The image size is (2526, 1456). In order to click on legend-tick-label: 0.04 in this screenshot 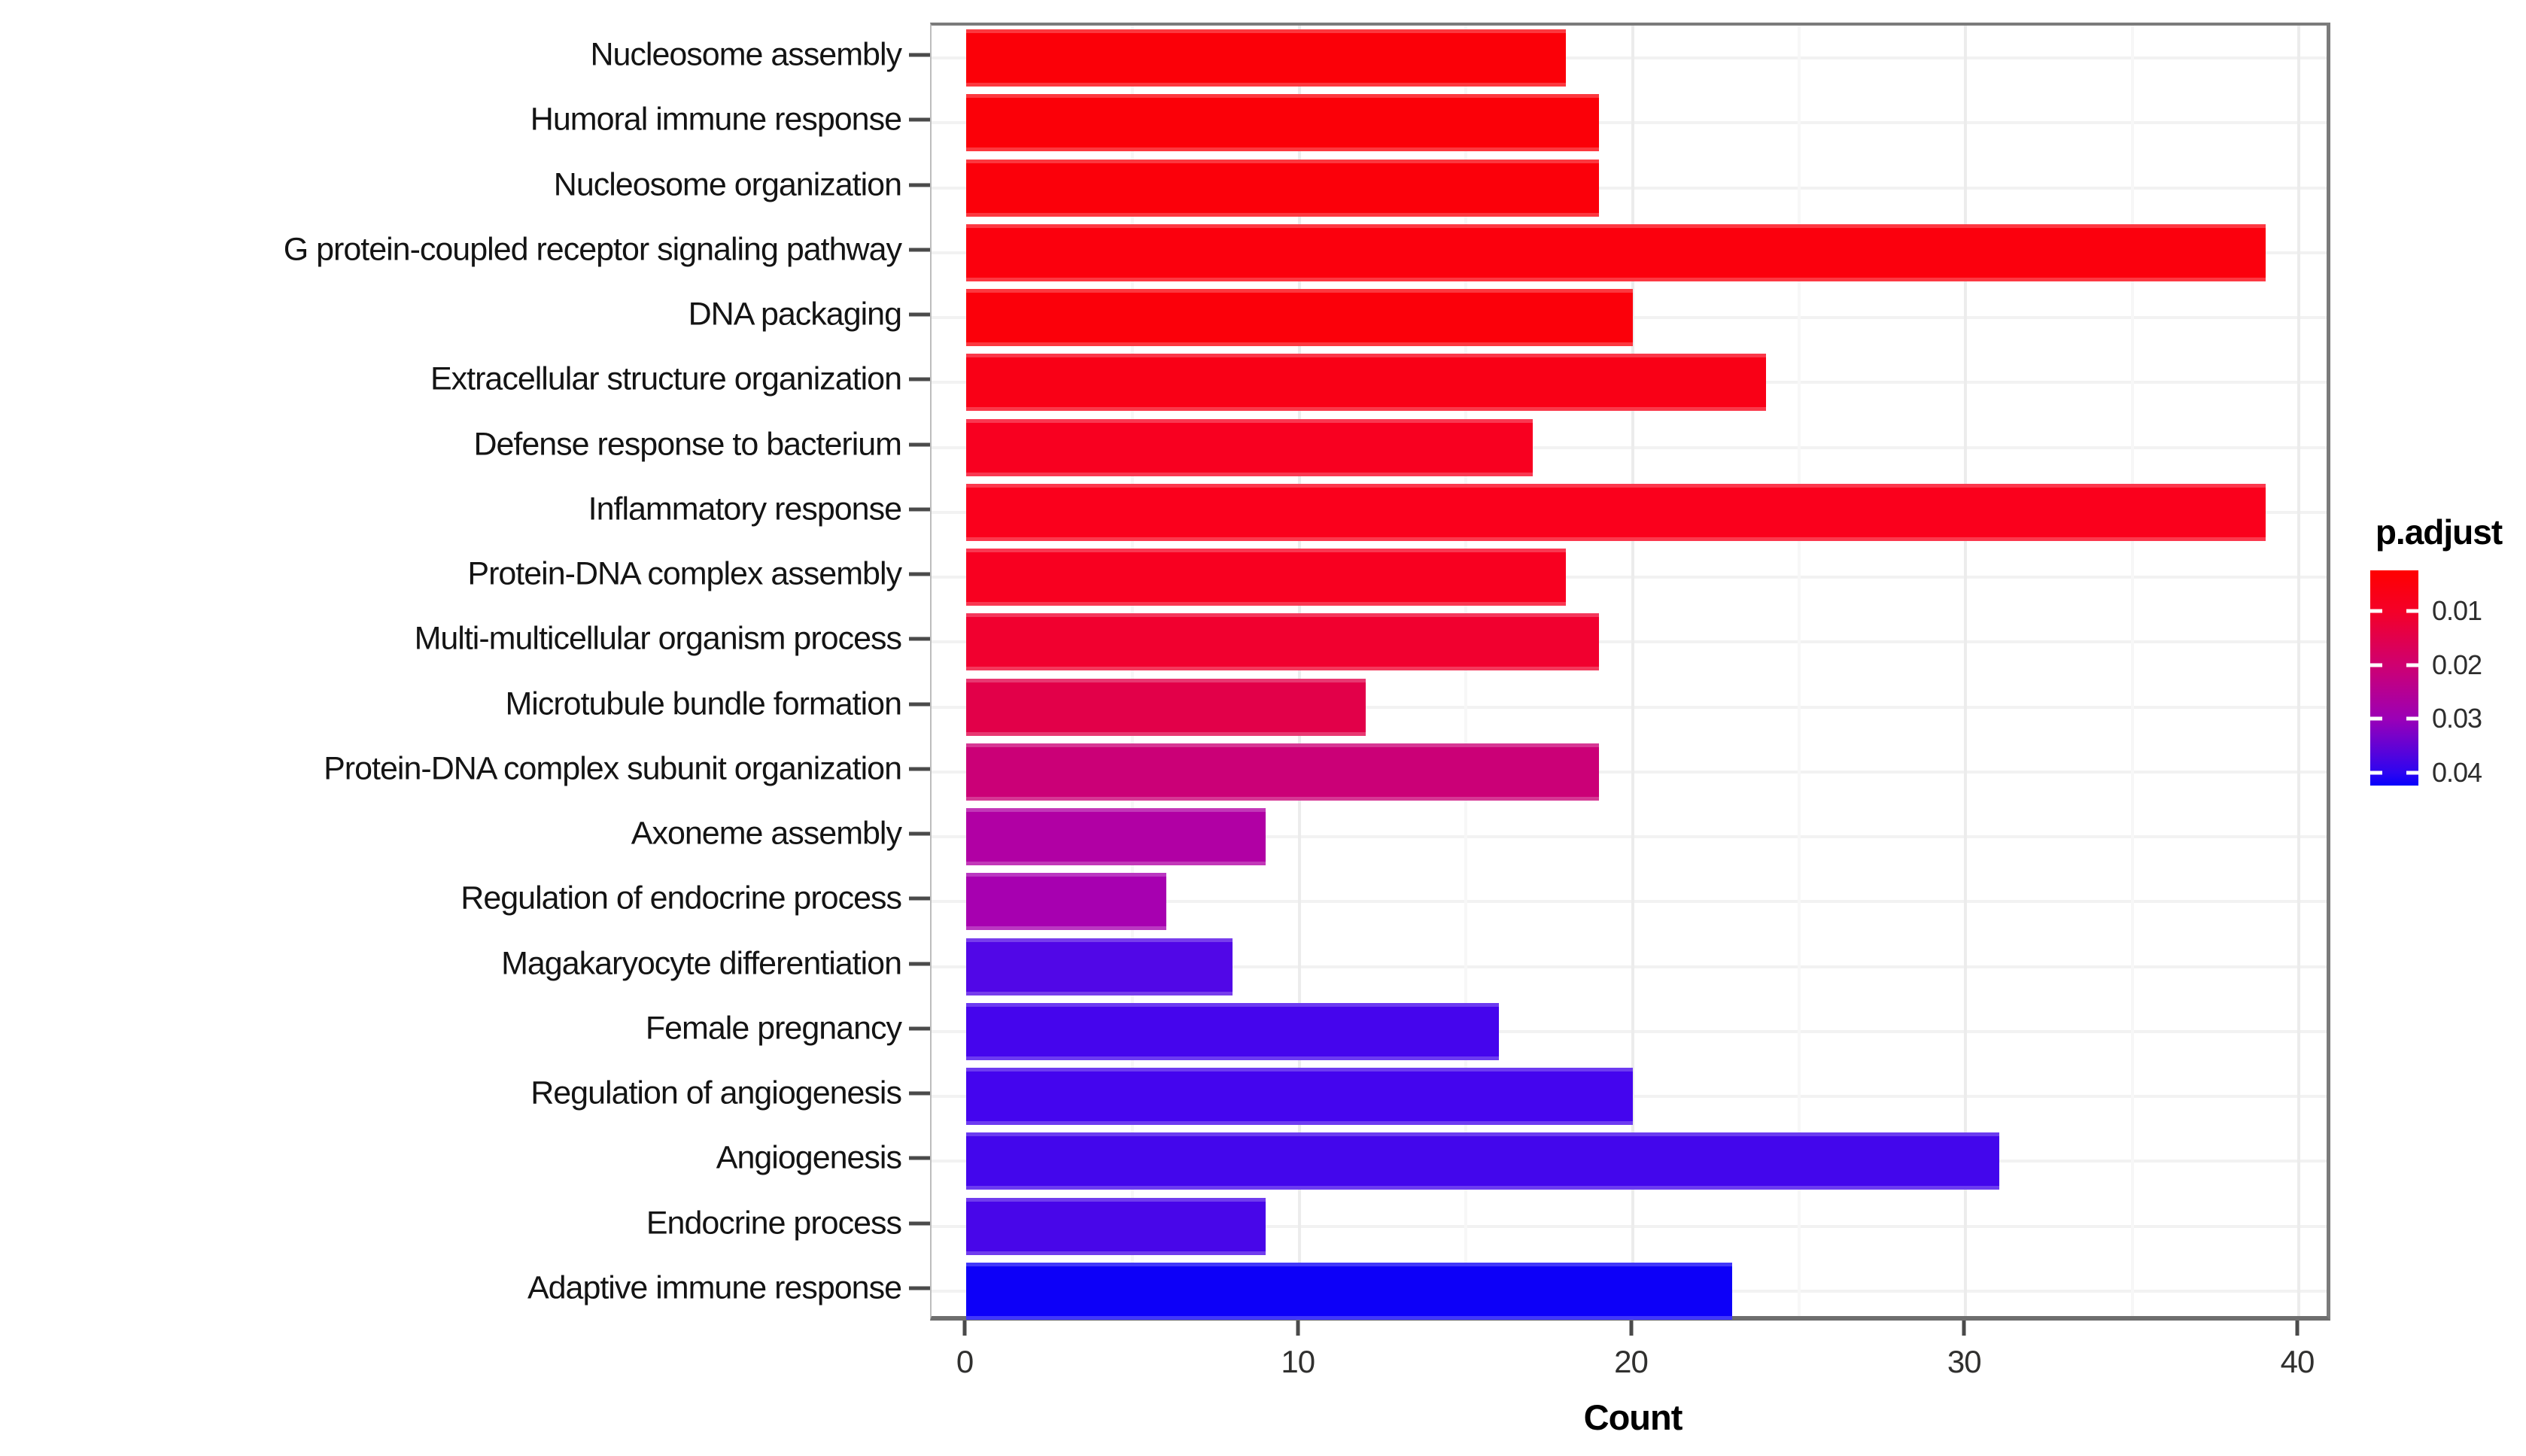, I will do `click(2457, 772)`.